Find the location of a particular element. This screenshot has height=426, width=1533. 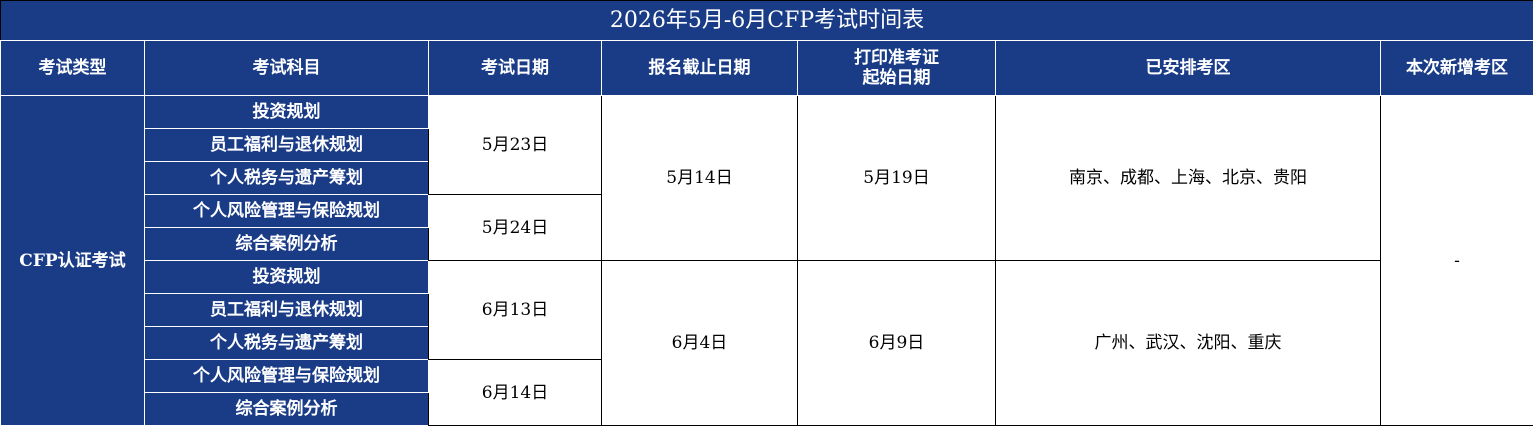

exam-date-cell: 5月23日 is located at coordinates (515, 145).